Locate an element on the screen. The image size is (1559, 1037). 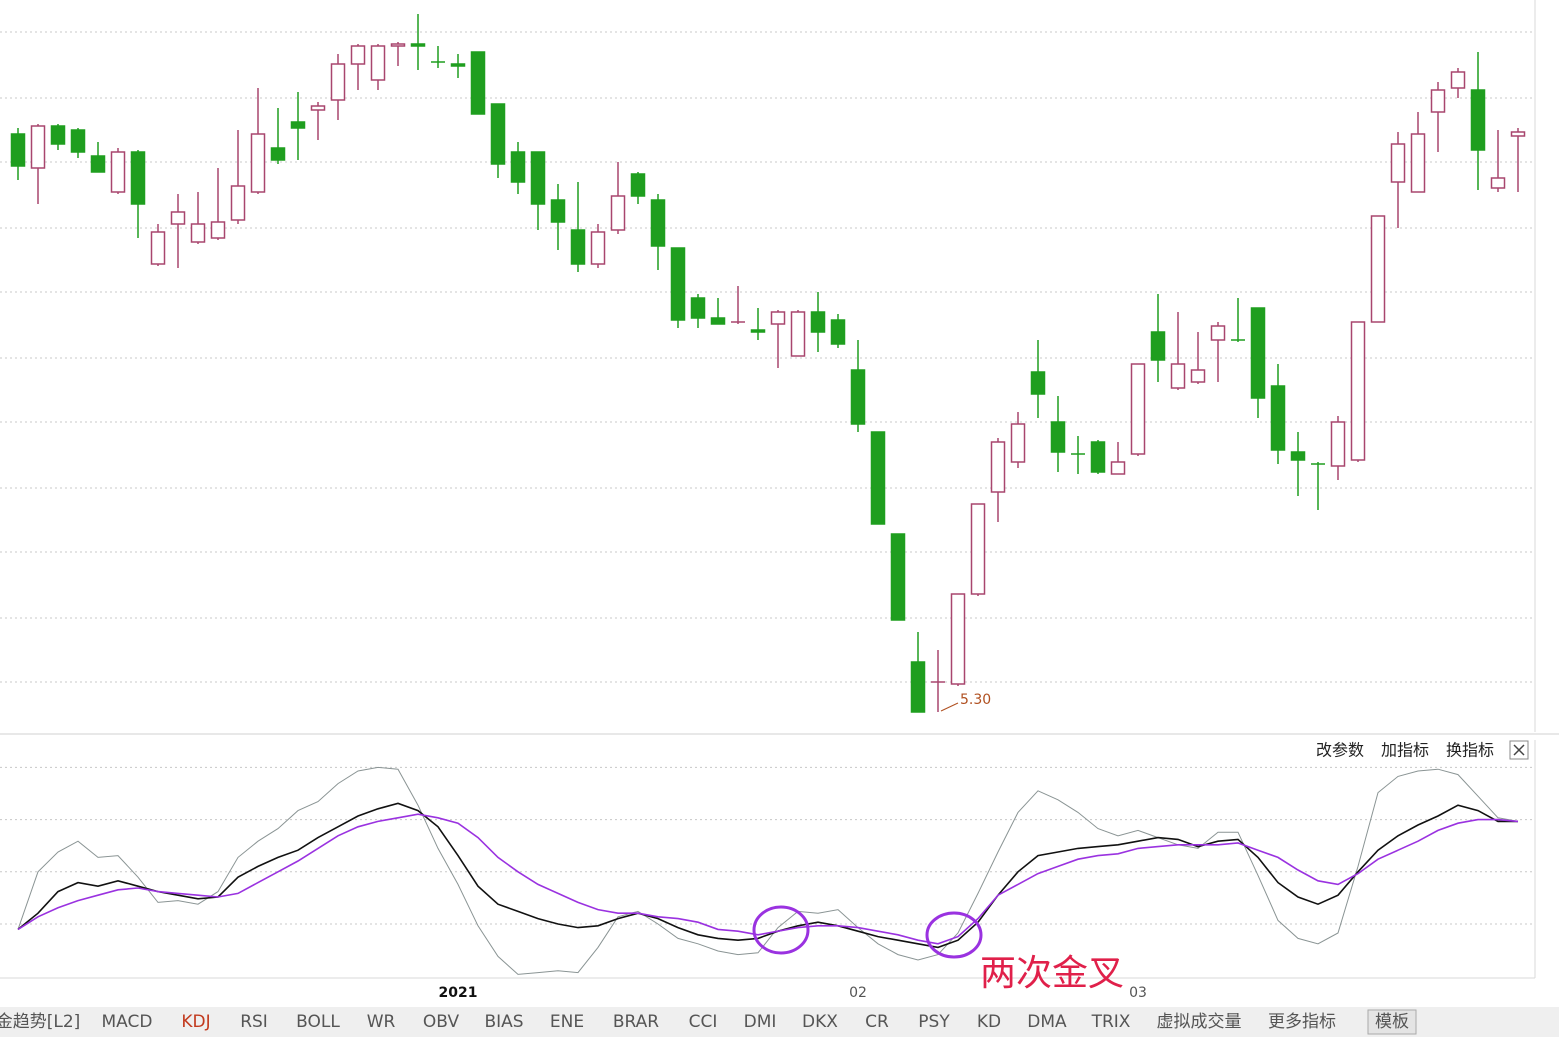
tab: ENE is located at coordinates (567, 1022).